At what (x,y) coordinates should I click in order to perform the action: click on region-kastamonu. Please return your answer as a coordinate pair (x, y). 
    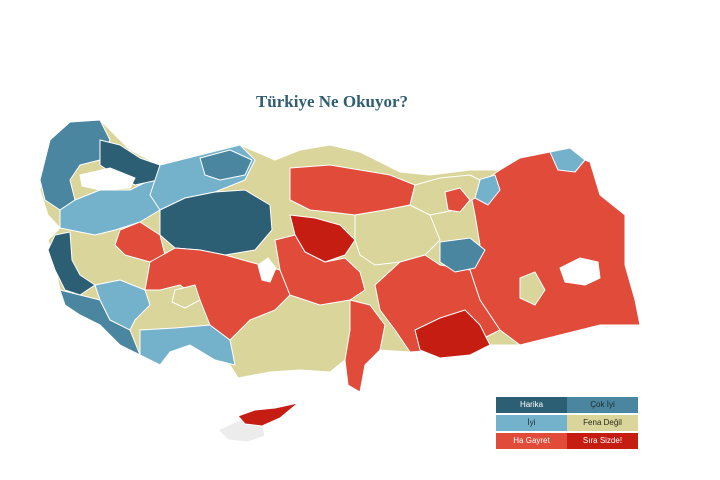
    Looking at the image, I should click on (226, 165).